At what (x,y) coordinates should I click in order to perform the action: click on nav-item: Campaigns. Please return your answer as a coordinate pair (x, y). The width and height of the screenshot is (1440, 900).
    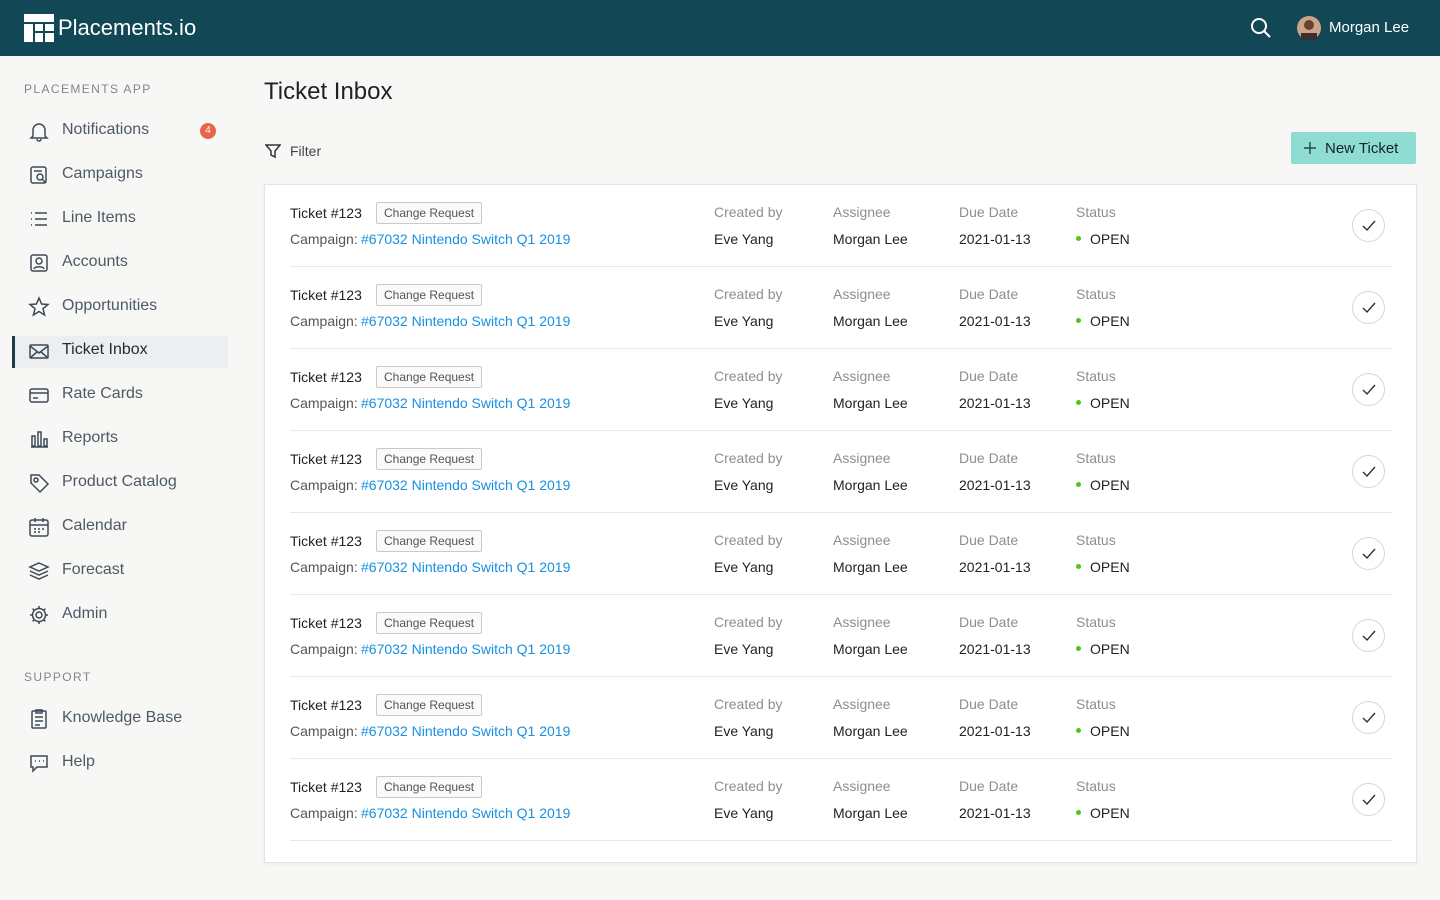
    Looking at the image, I should click on (102, 173).